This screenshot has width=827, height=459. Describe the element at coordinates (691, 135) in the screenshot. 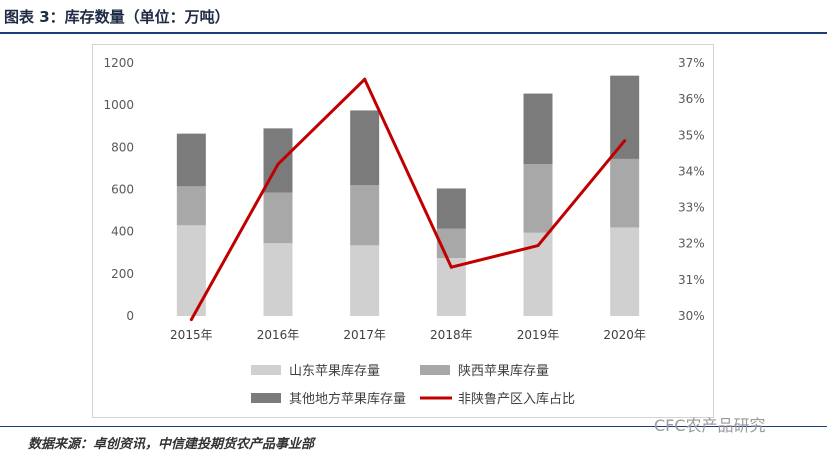

I see `y2-tick-label: 35%` at that location.